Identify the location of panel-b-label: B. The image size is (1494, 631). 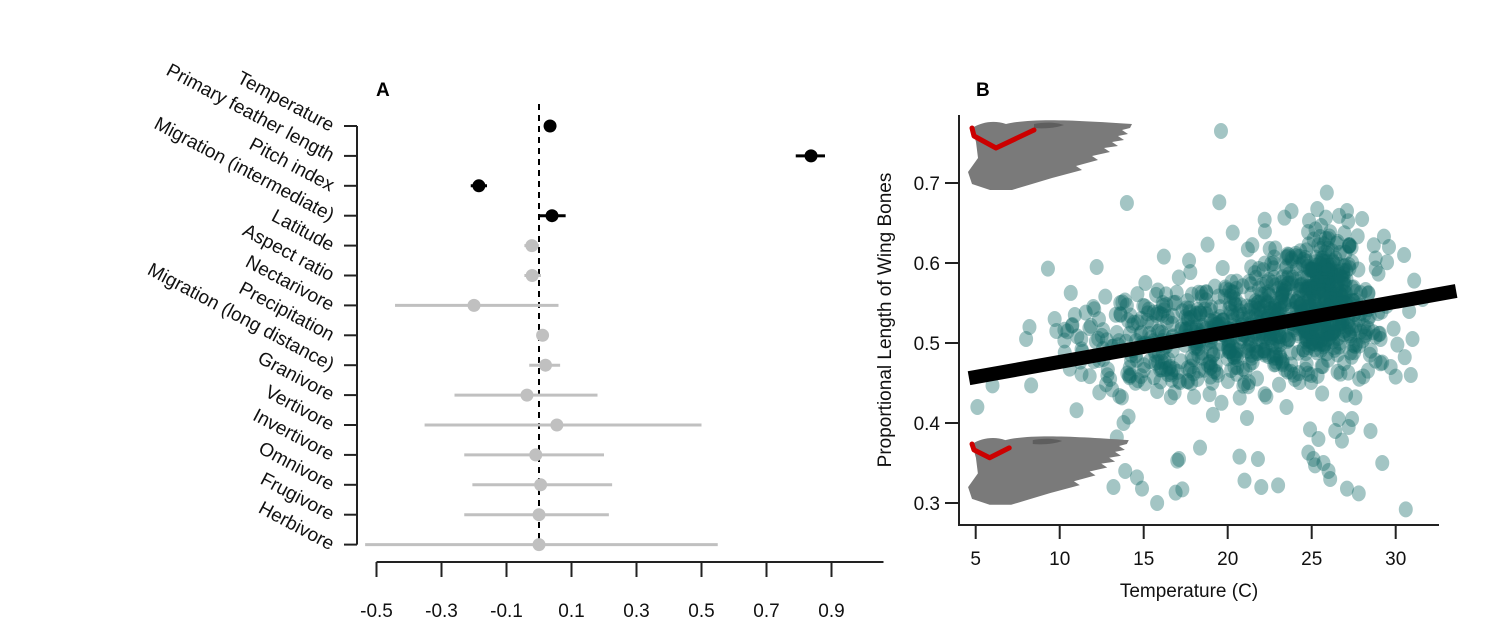
(983, 90).